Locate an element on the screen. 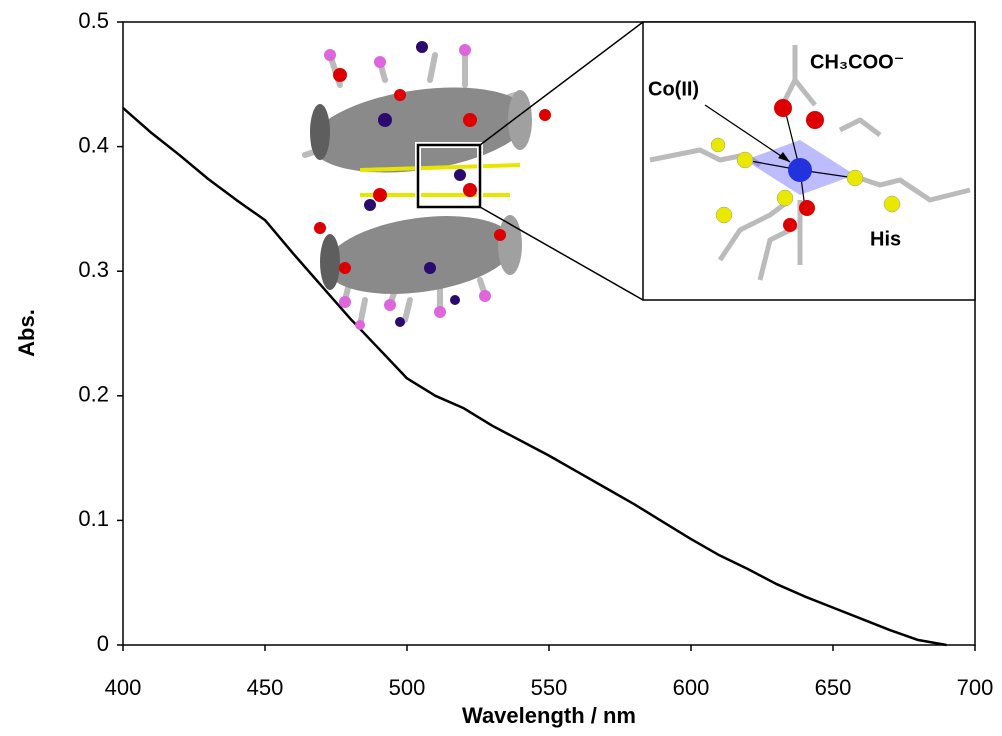 The height and width of the screenshot is (736, 1002). annotation: CH₃COO⁻ is located at coordinates (857, 62).